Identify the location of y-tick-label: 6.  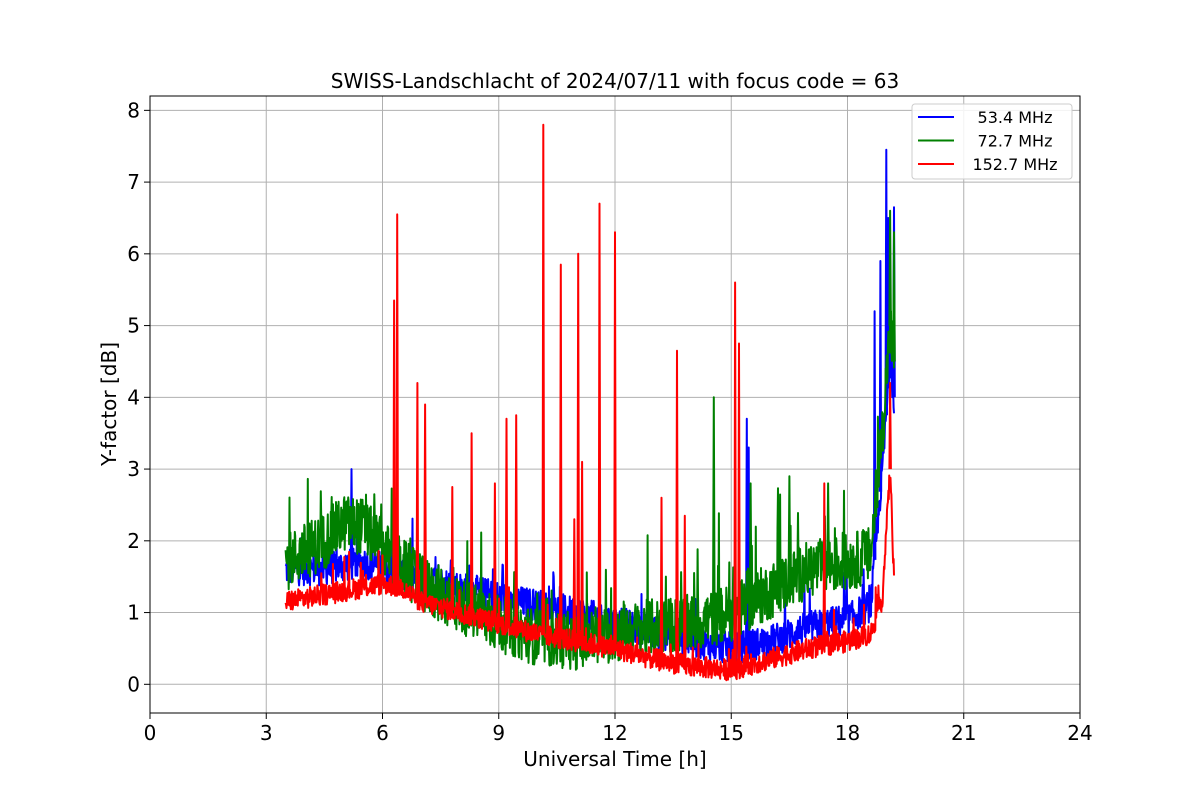
(133, 254).